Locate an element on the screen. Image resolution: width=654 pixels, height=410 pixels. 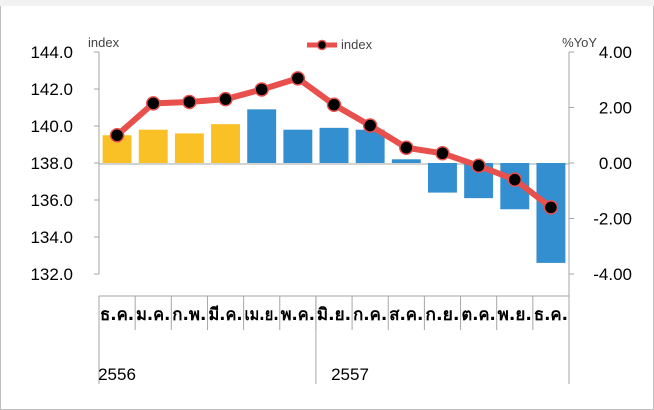
right-tick-label: 0.00 is located at coordinates (615, 163).